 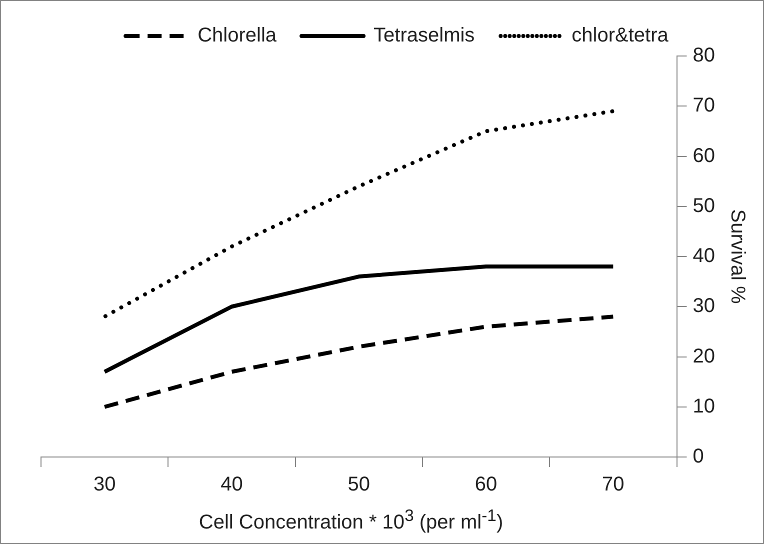 What do you see at coordinates (737, 256) in the screenshot?
I see `y-axis-title: Survival %` at bounding box center [737, 256].